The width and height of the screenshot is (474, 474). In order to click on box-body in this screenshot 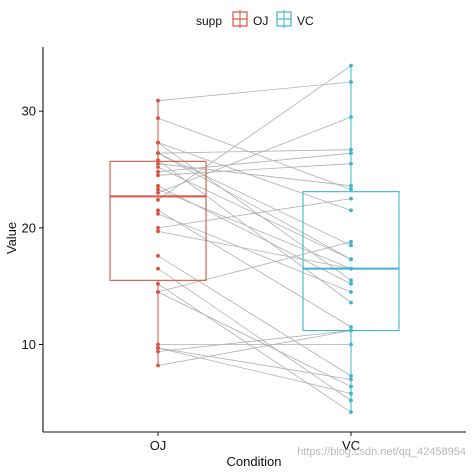, I will do `click(158, 220)`.